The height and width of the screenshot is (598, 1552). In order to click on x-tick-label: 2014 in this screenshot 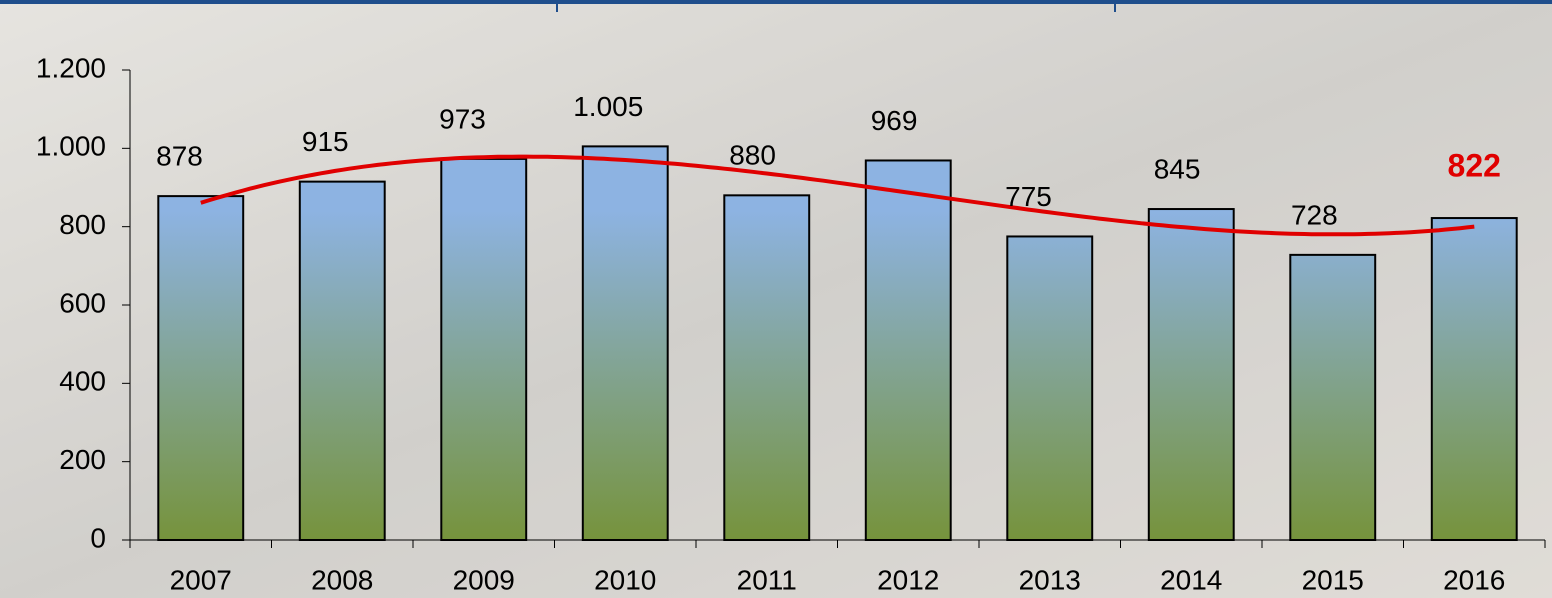, I will do `click(1191, 579)`.